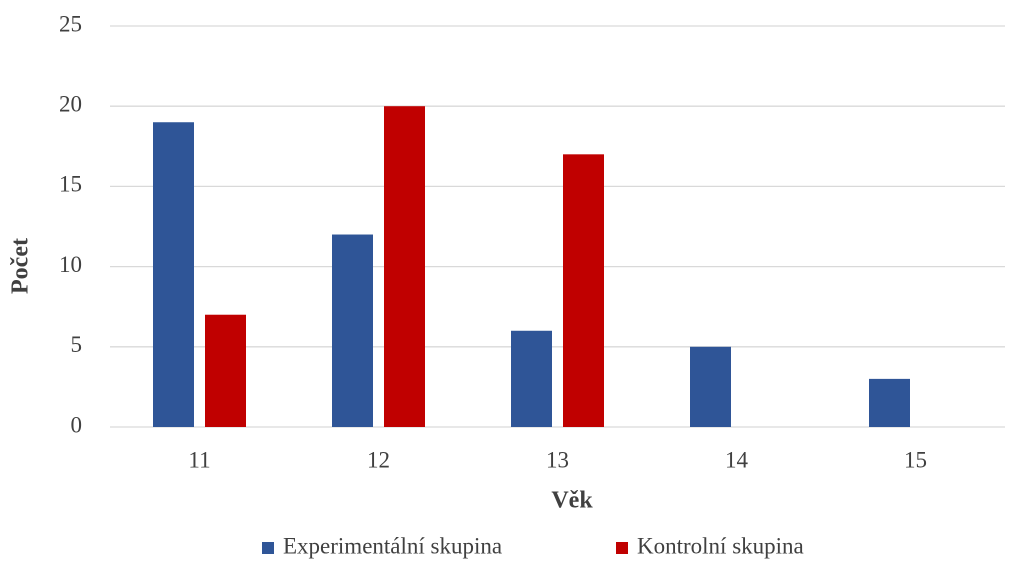  What do you see at coordinates (557, 459) in the screenshot?
I see `x-tick-label: 13` at bounding box center [557, 459].